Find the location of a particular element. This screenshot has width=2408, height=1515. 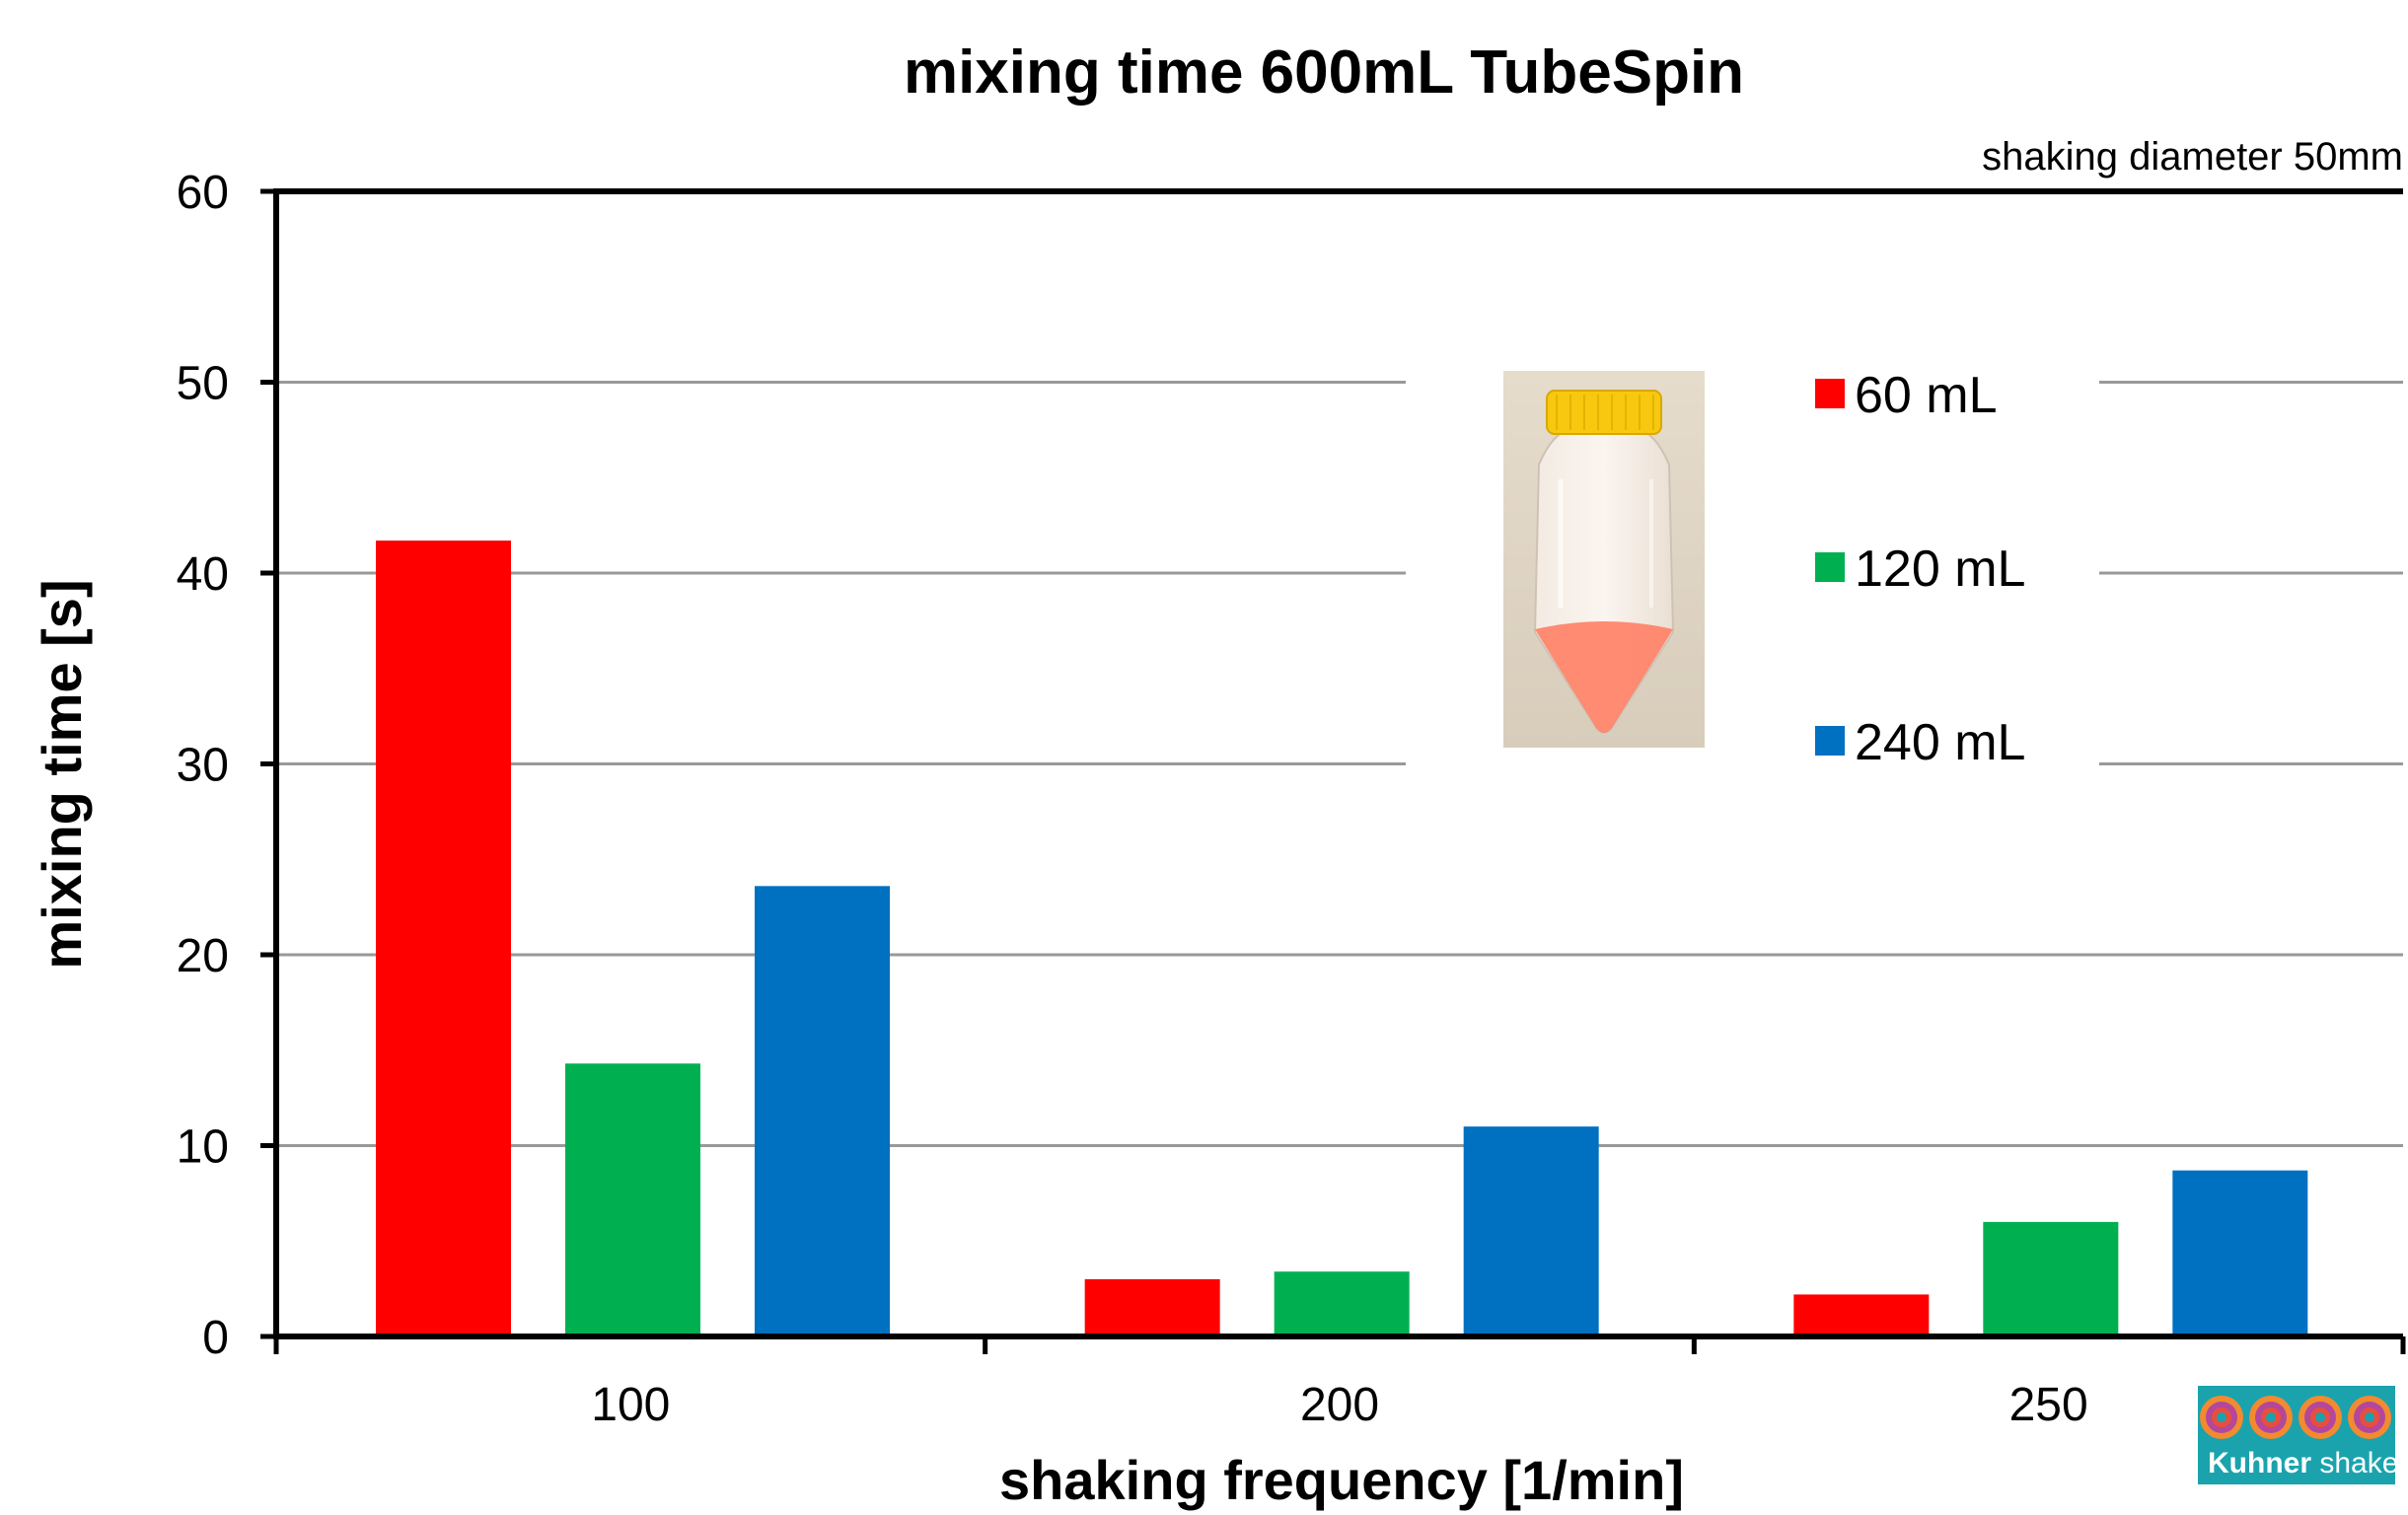

logo-wordmark: Kuhner shaker is located at coordinates (2308, 1463).